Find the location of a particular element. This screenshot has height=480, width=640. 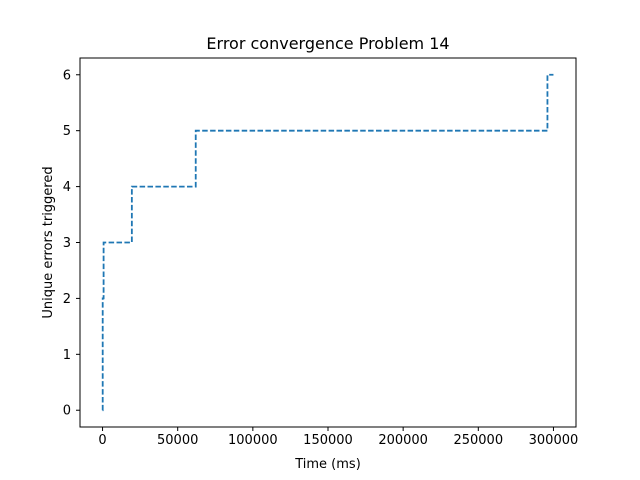

y-tick-label: 2 is located at coordinates (67, 299).